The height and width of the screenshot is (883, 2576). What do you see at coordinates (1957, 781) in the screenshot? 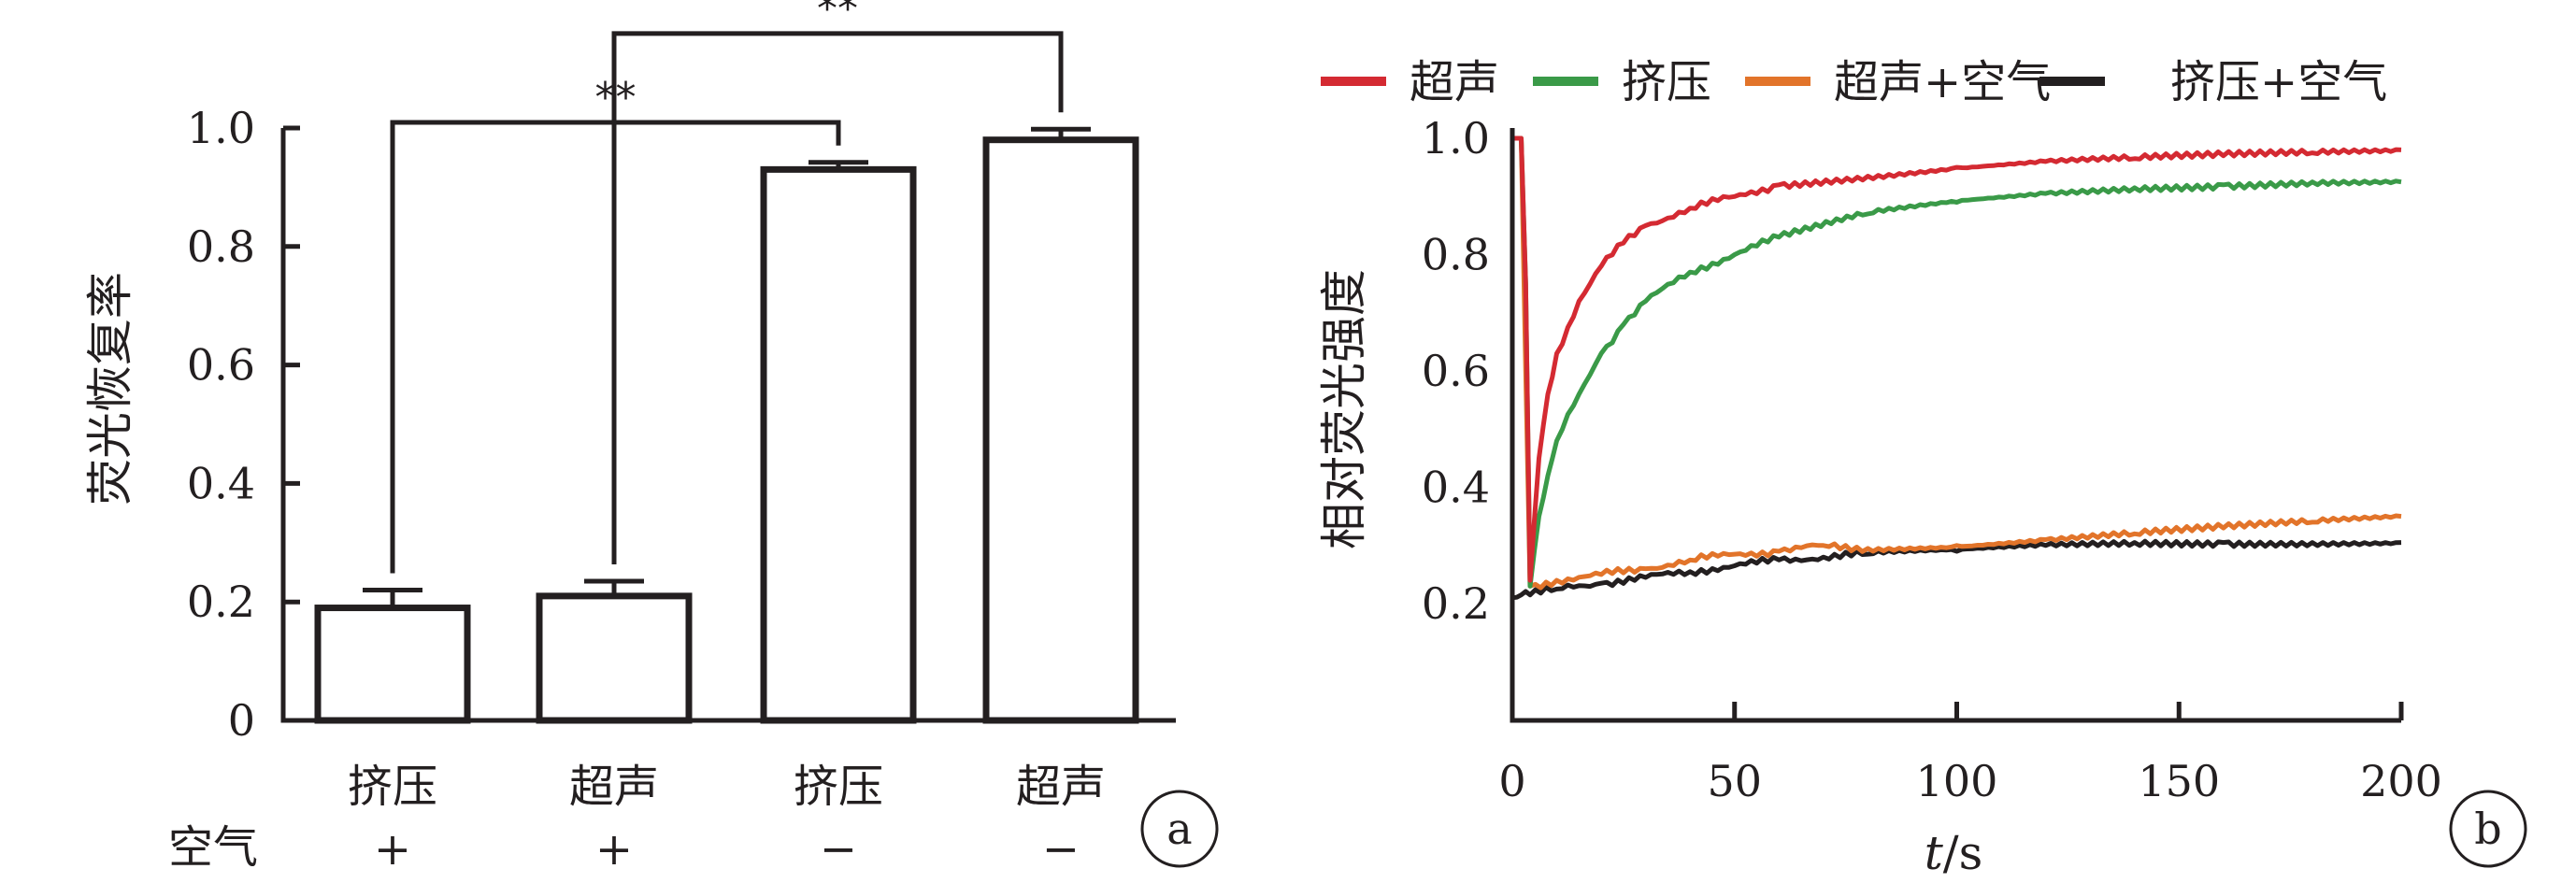
I see `panel-b-xtick-label: 100` at bounding box center [1957, 781].